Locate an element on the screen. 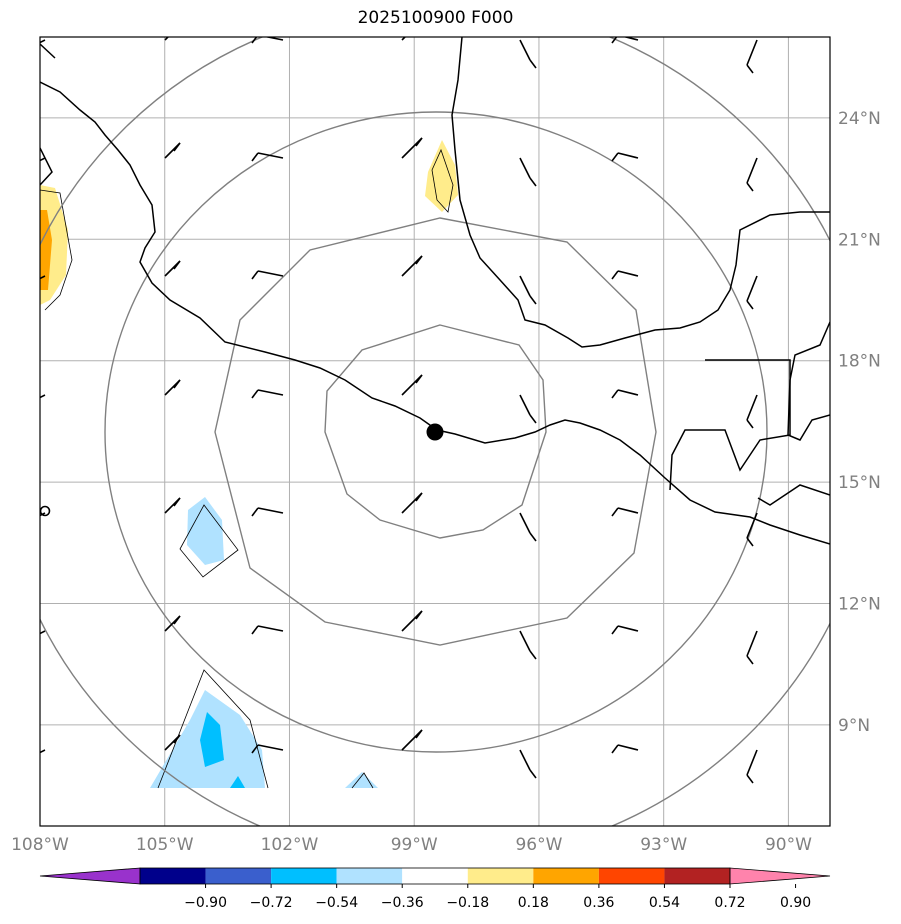 This screenshot has width=901, height=924. colorbar-extend-high is located at coordinates (780, 876).